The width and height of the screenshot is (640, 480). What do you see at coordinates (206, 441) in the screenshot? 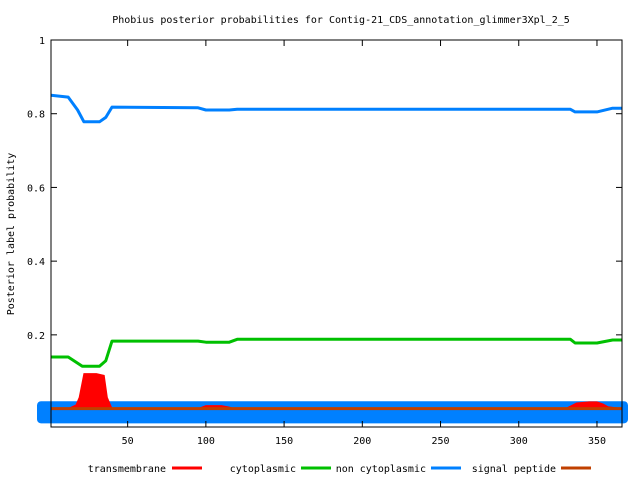
I see `x-tick-label-100: 100` at bounding box center [206, 441].